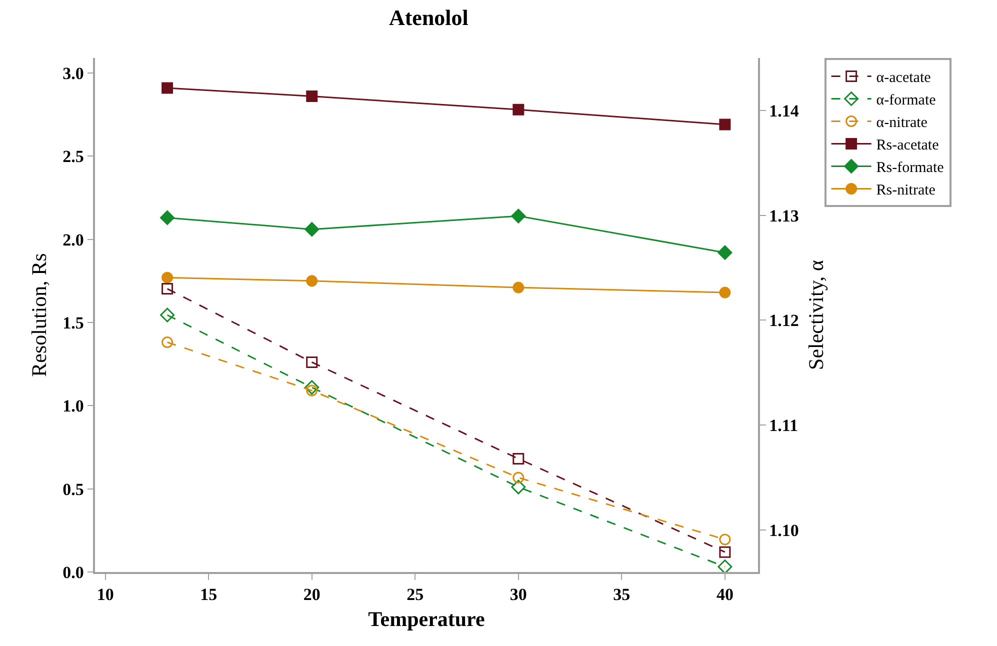 The width and height of the screenshot is (997, 646). What do you see at coordinates (73, 322) in the screenshot?
I see `y-tick-label: 1.5` at bounding box center [73, 322].